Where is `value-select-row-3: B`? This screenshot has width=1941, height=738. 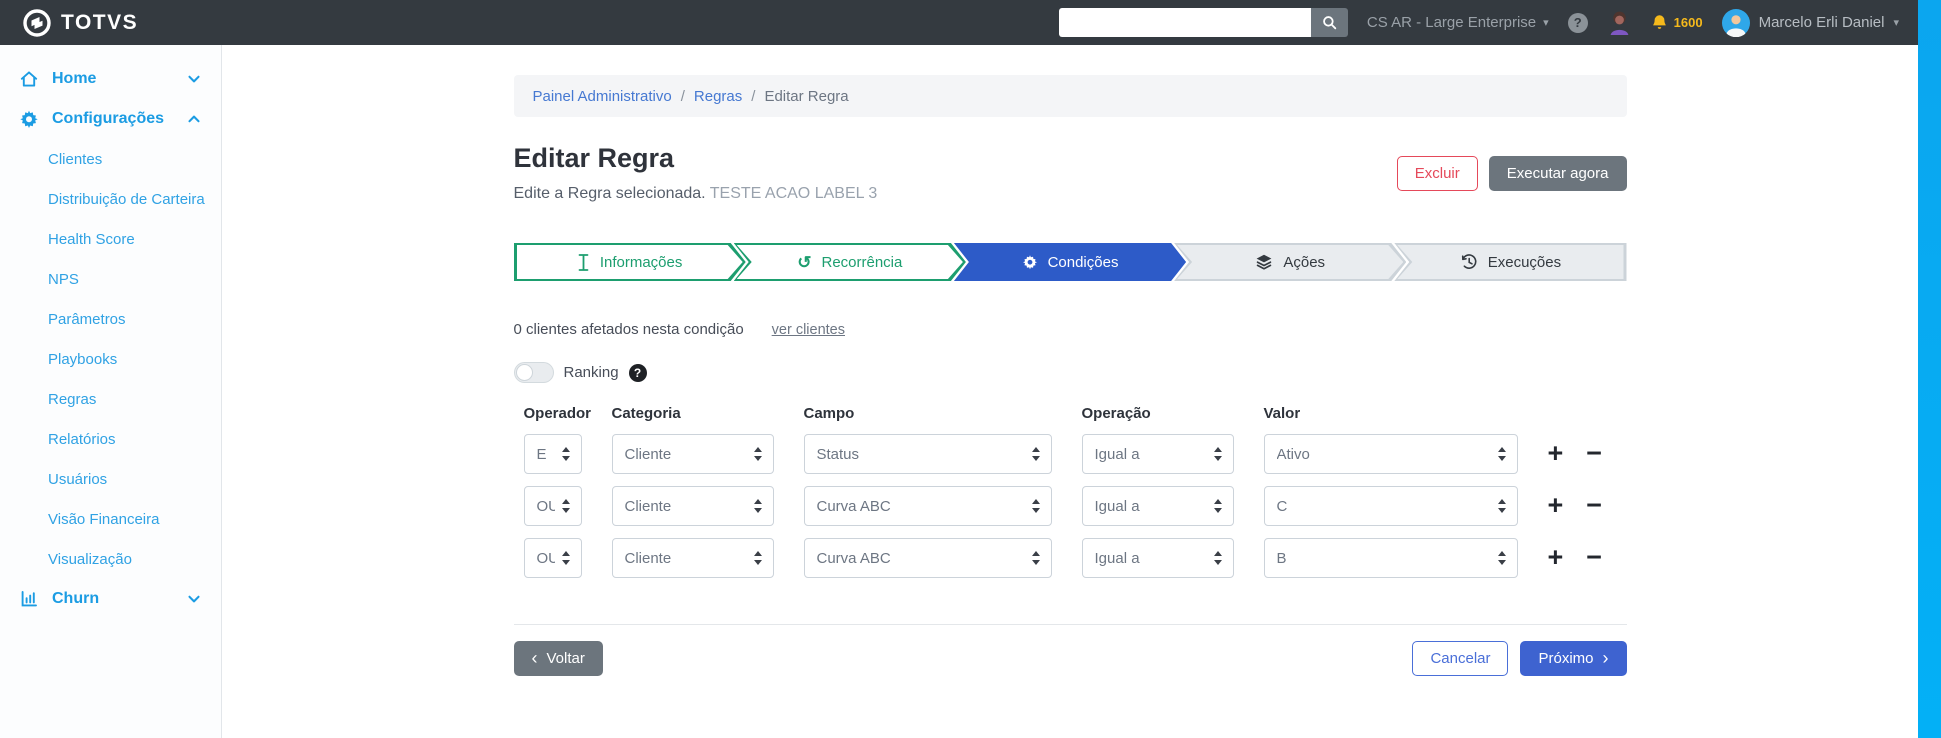 value-select-row-3: B is located at coordinates (1390, 558).